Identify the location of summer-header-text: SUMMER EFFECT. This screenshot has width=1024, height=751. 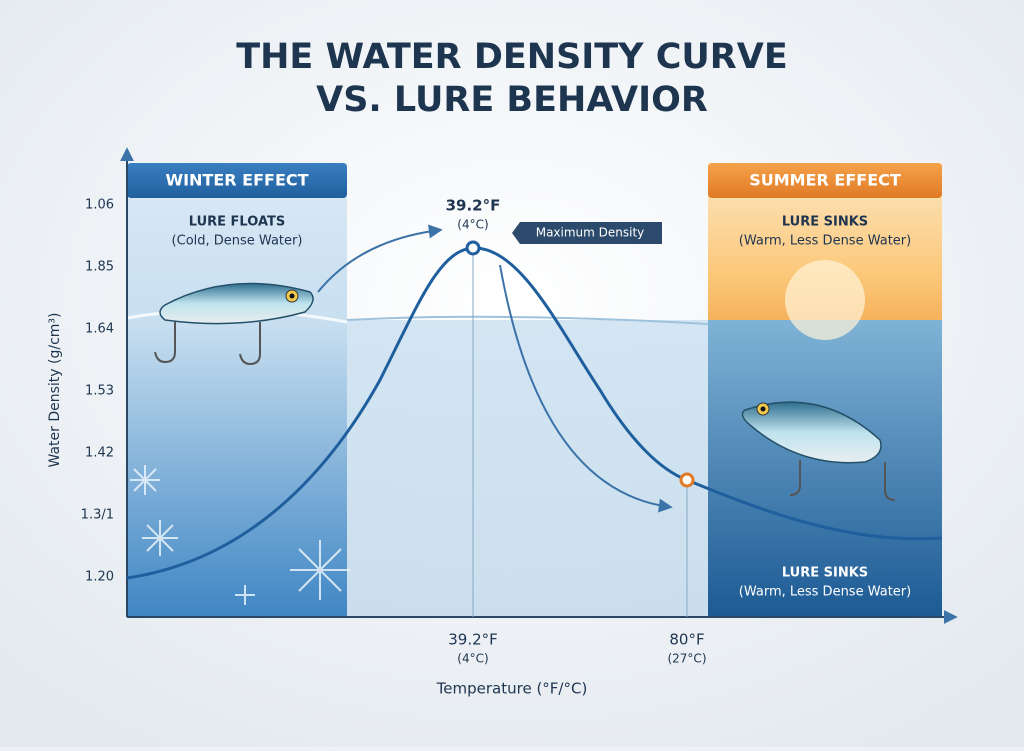
(825, 180).